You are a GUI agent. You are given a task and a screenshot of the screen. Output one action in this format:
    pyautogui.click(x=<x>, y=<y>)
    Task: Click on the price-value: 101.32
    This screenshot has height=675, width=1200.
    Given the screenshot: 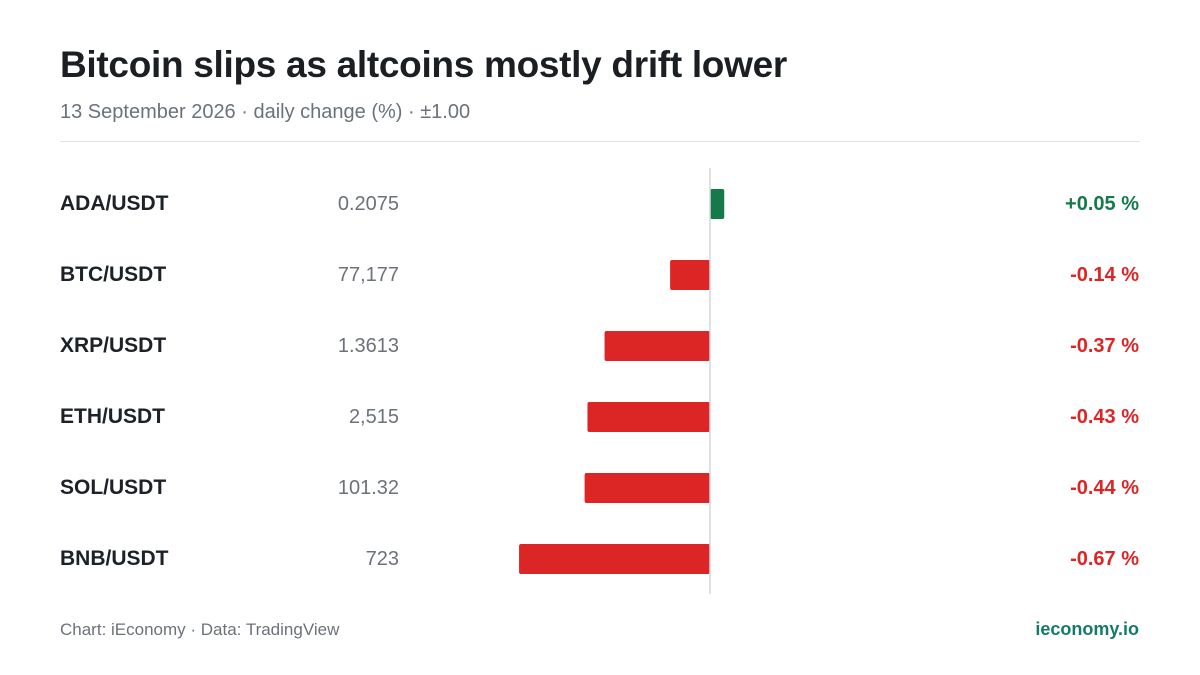 What is the action you would take?
    pyautogui.click(x=368, y=488)
    